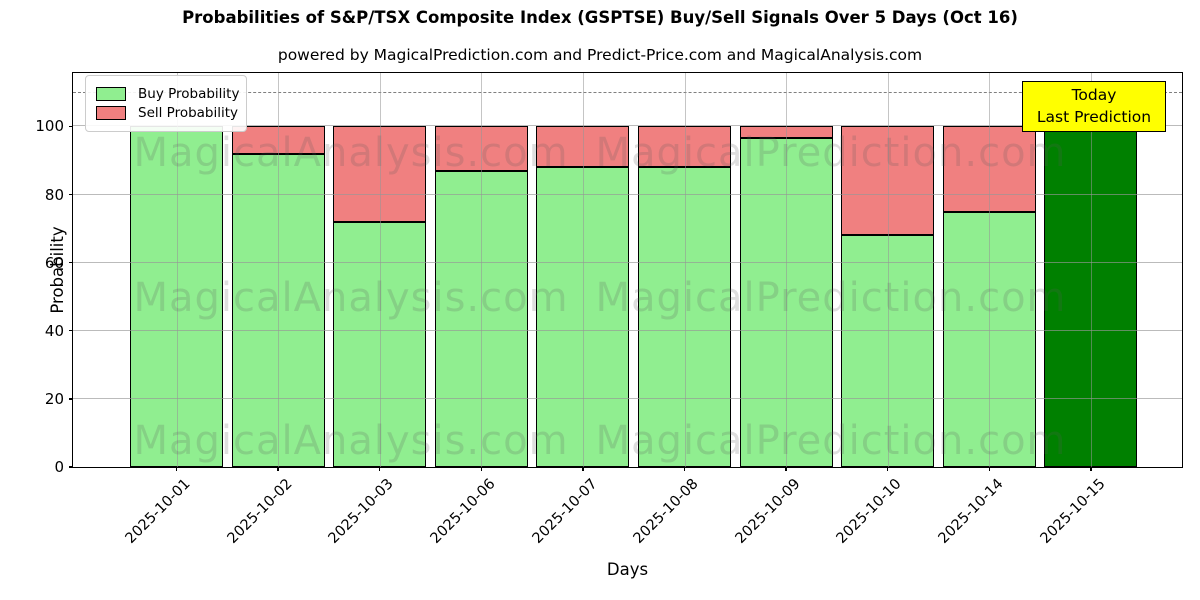 This screenshot has width=1200, height=600. Describe the element at coordinates (362, 511) in the screenshot. I see `x-tick-label-text: 2025-10-03` at that location.